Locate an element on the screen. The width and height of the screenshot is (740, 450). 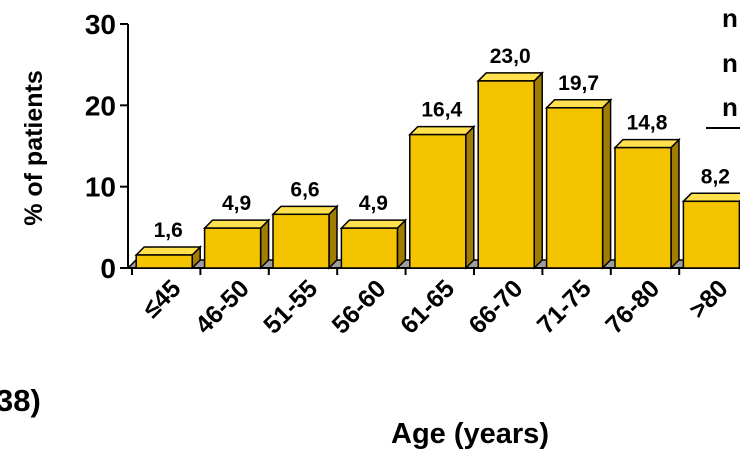
x-tick-label: 71-75 is located at coordinates (564, 306).